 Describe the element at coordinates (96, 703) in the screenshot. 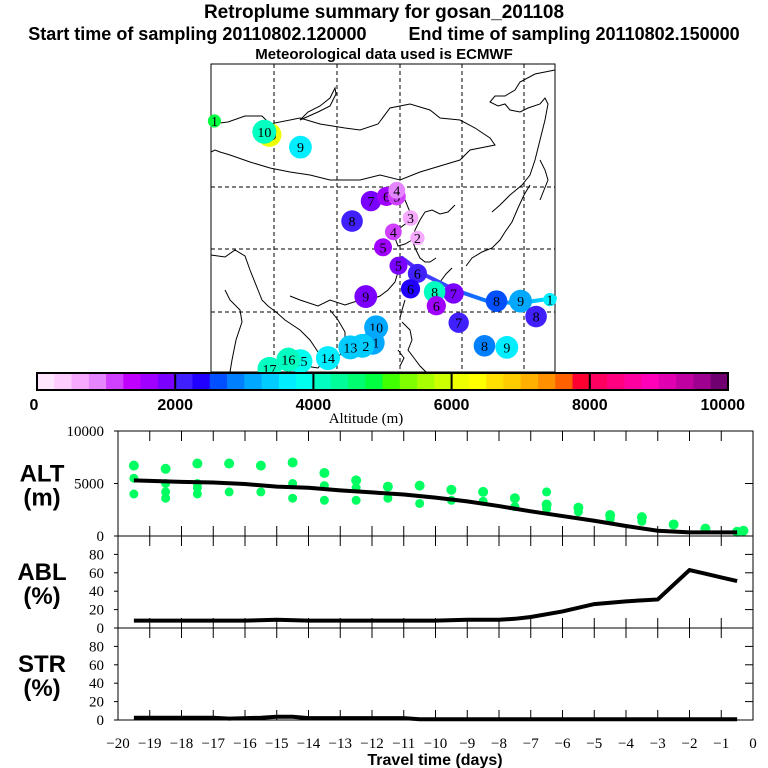

I see `y-tick-label: 20` at that location.